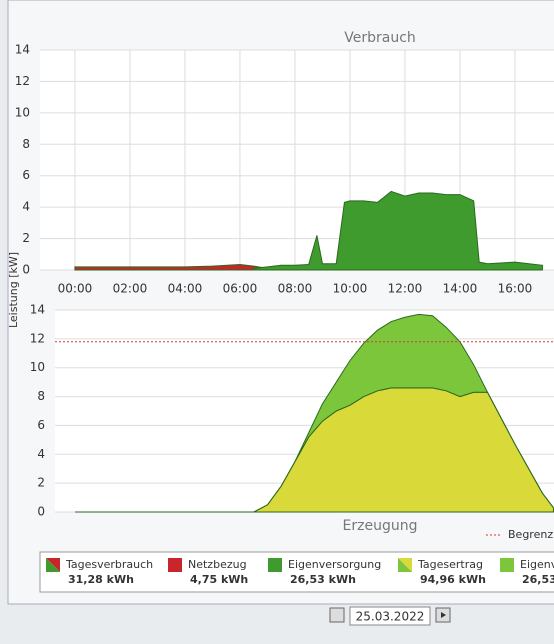  I want to click on area, so click(398, 230).